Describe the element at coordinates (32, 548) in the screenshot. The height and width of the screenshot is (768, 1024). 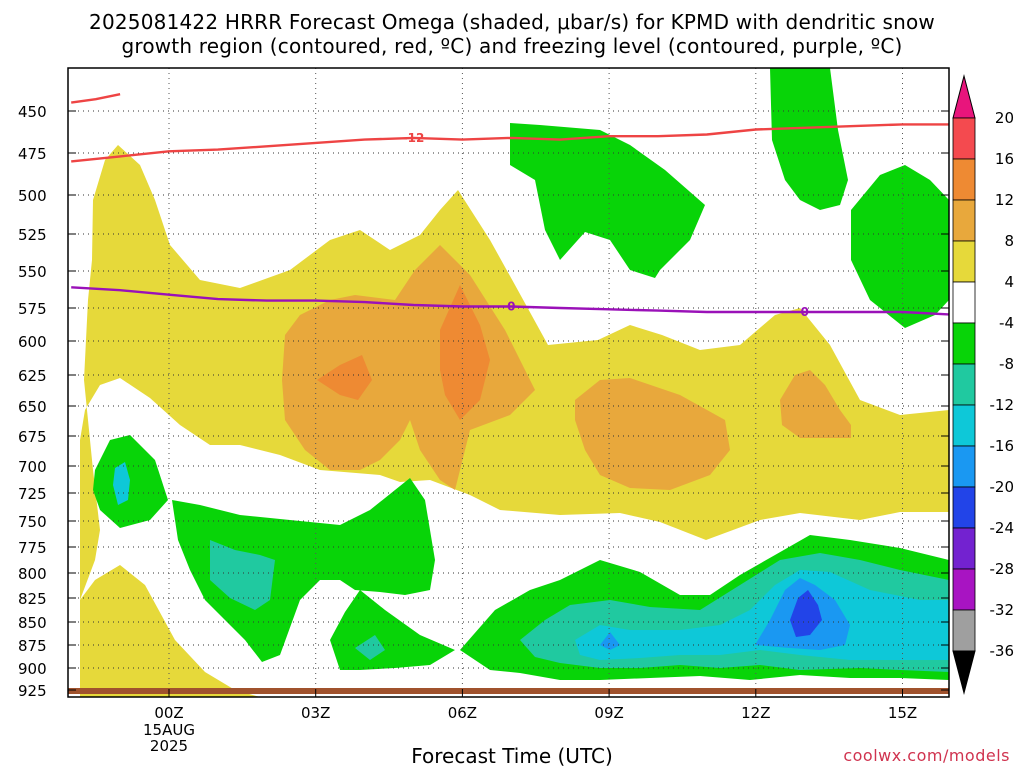
I see `y-tick-label-775: 775` at that location.